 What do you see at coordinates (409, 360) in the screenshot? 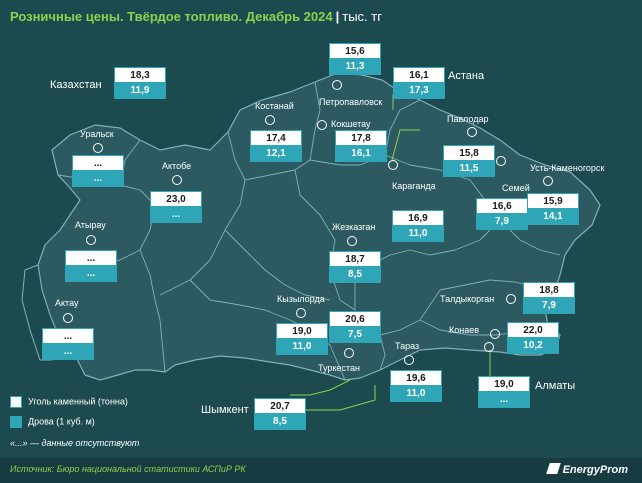
I see `city-marker-taraz` at bounding box center [409, 360].